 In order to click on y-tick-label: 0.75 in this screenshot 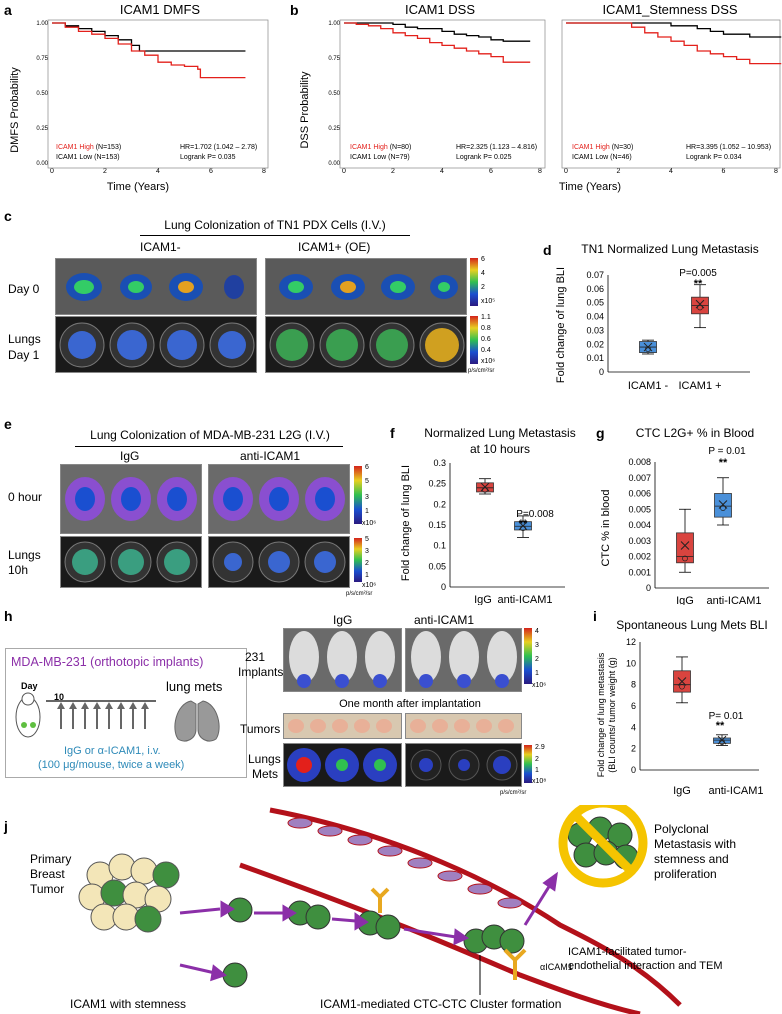, I will do `click(334, 59)`.